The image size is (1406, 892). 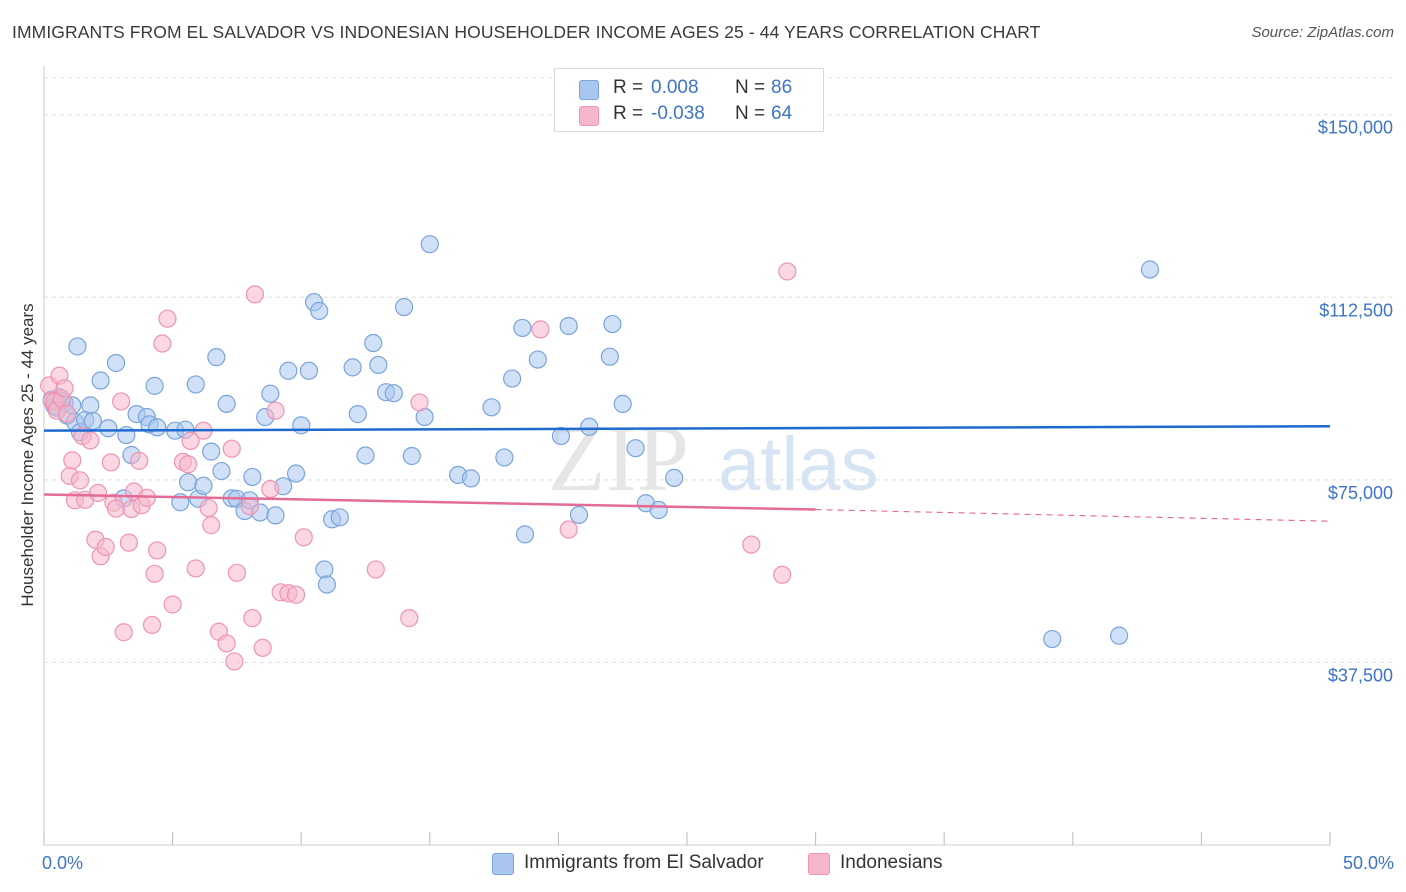 I want to click on series2-swatch, so click(x=589, y=116).